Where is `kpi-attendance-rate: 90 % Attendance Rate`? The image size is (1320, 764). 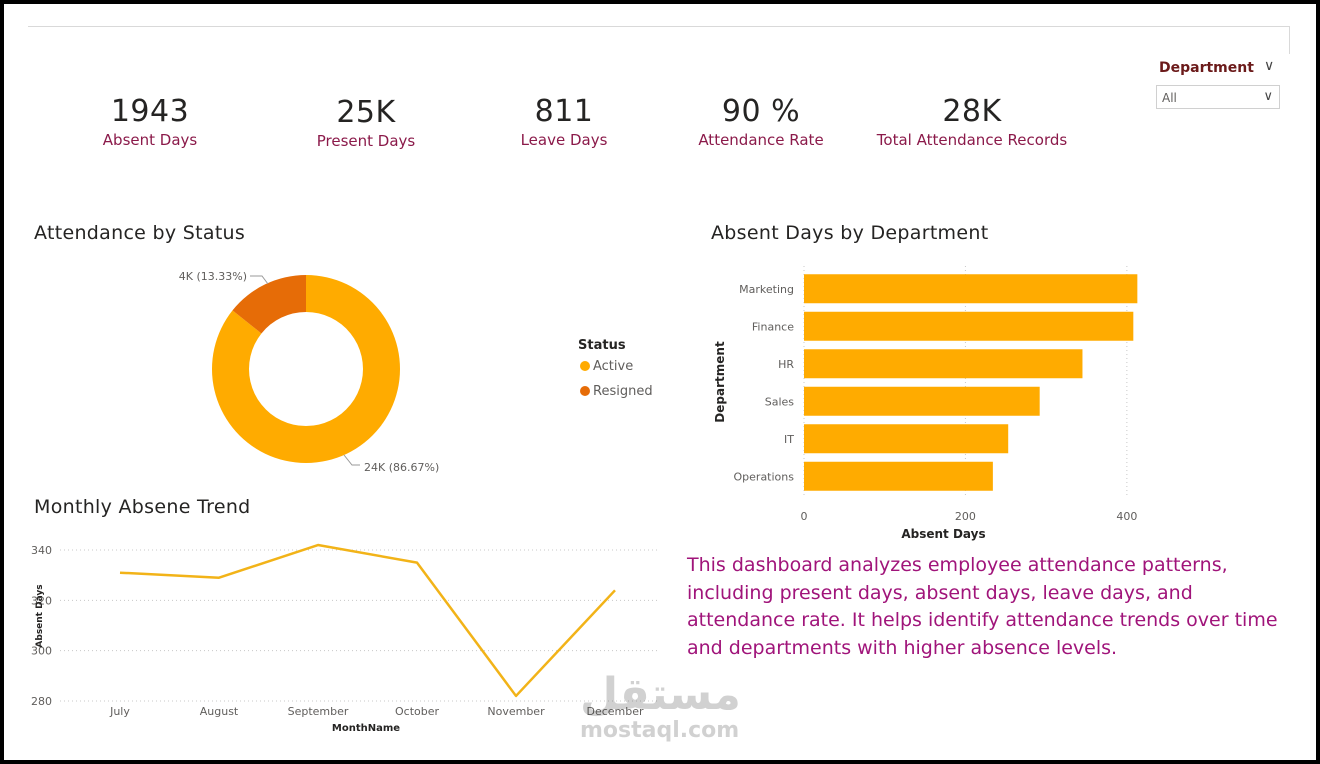 kpi-attendance-rate: 90 % Attendance Rate is located at coordinates (761, 121).